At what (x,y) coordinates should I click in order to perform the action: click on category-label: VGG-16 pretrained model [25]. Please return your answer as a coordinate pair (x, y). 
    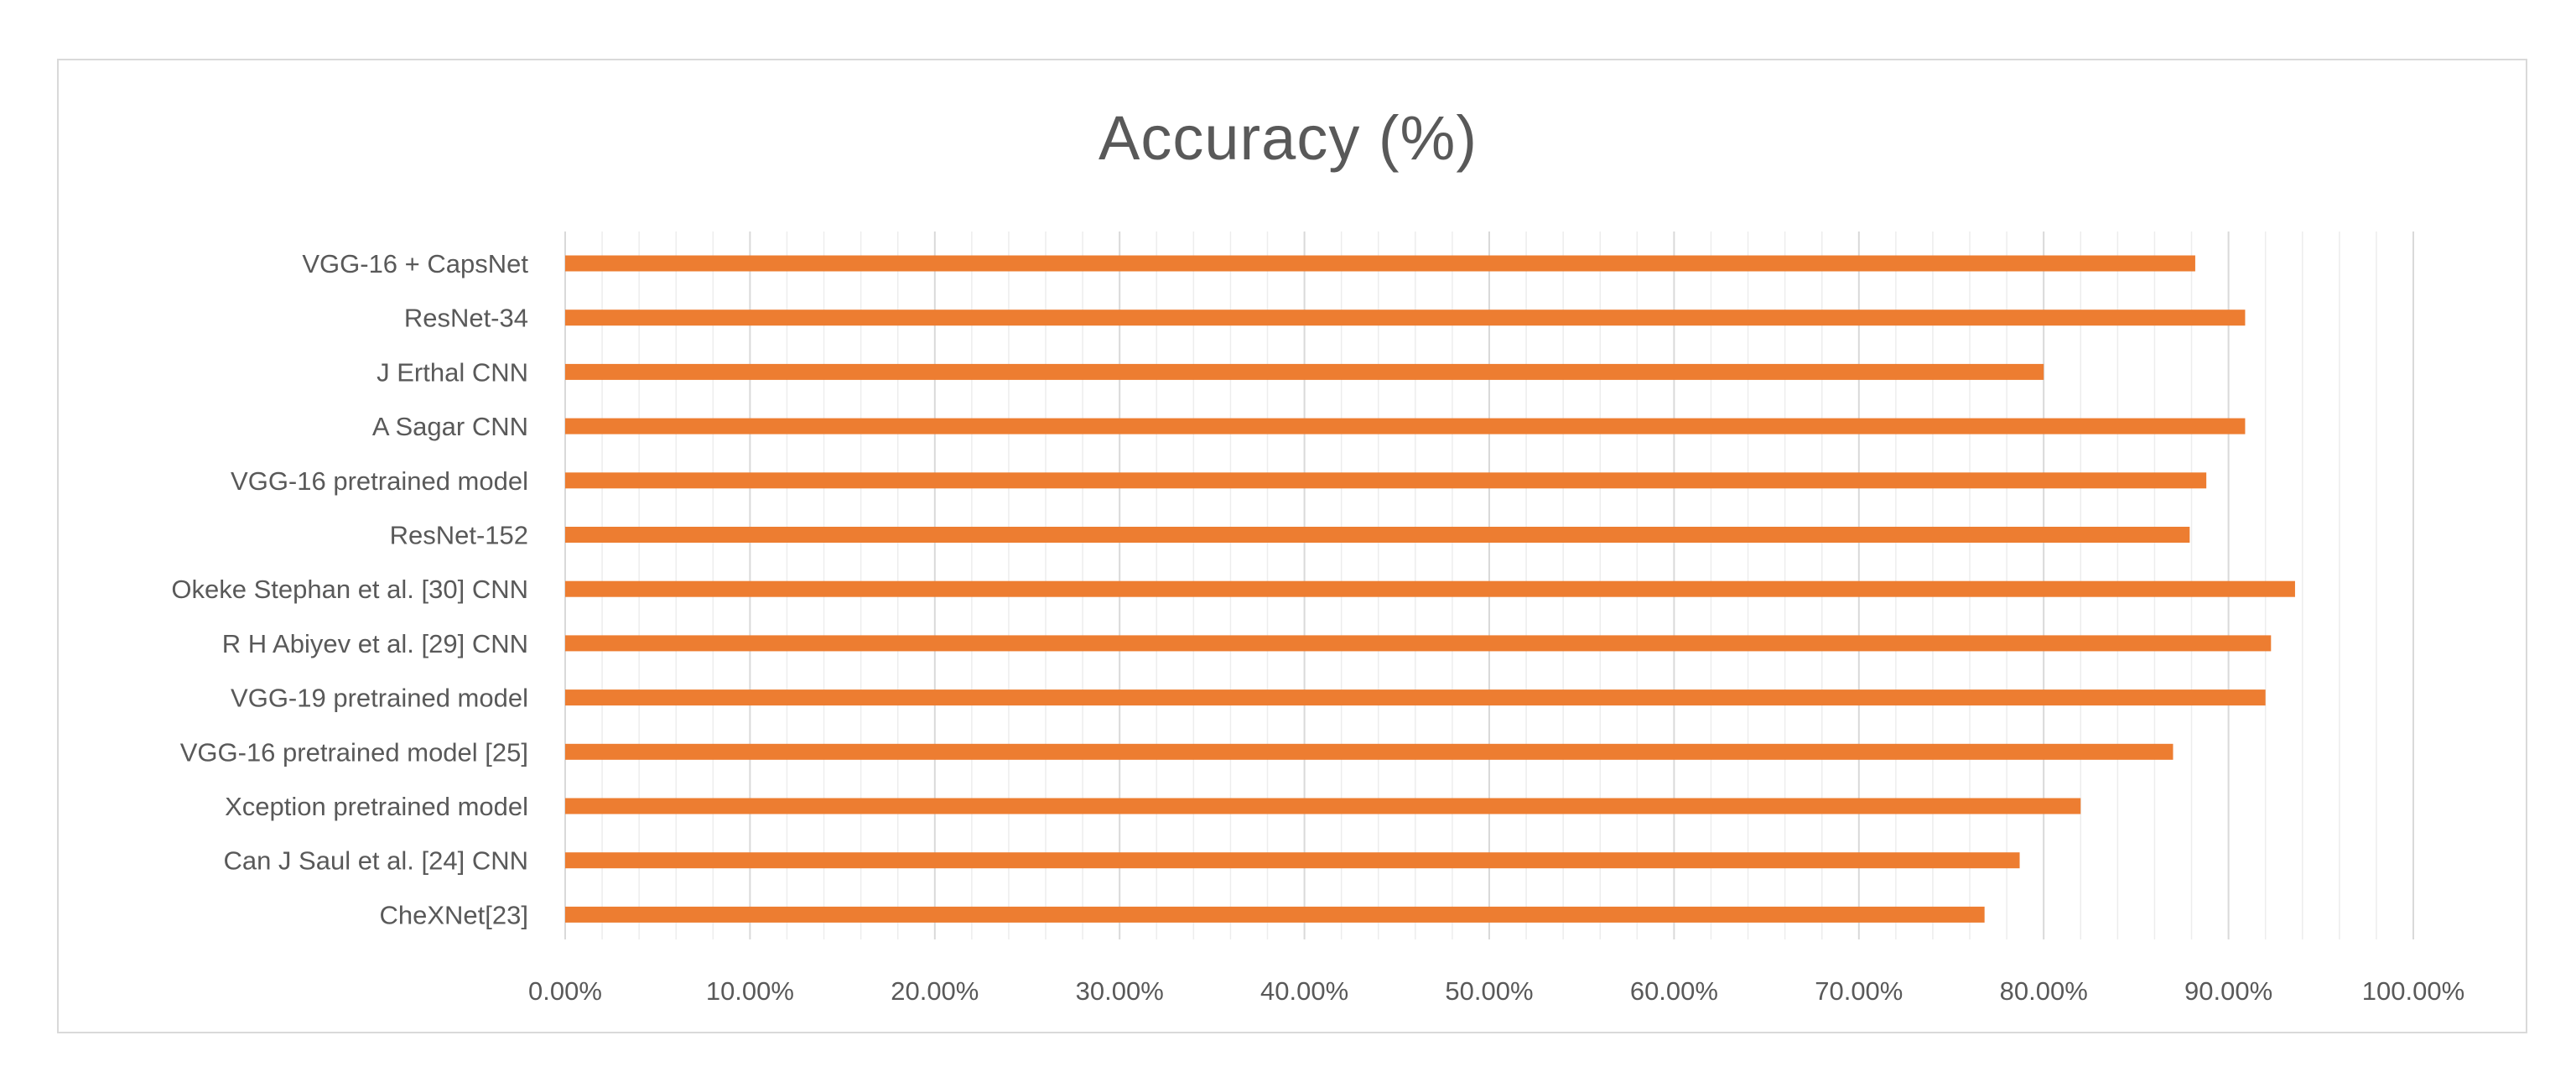
    Looking at the image, I should click on (354, 752).